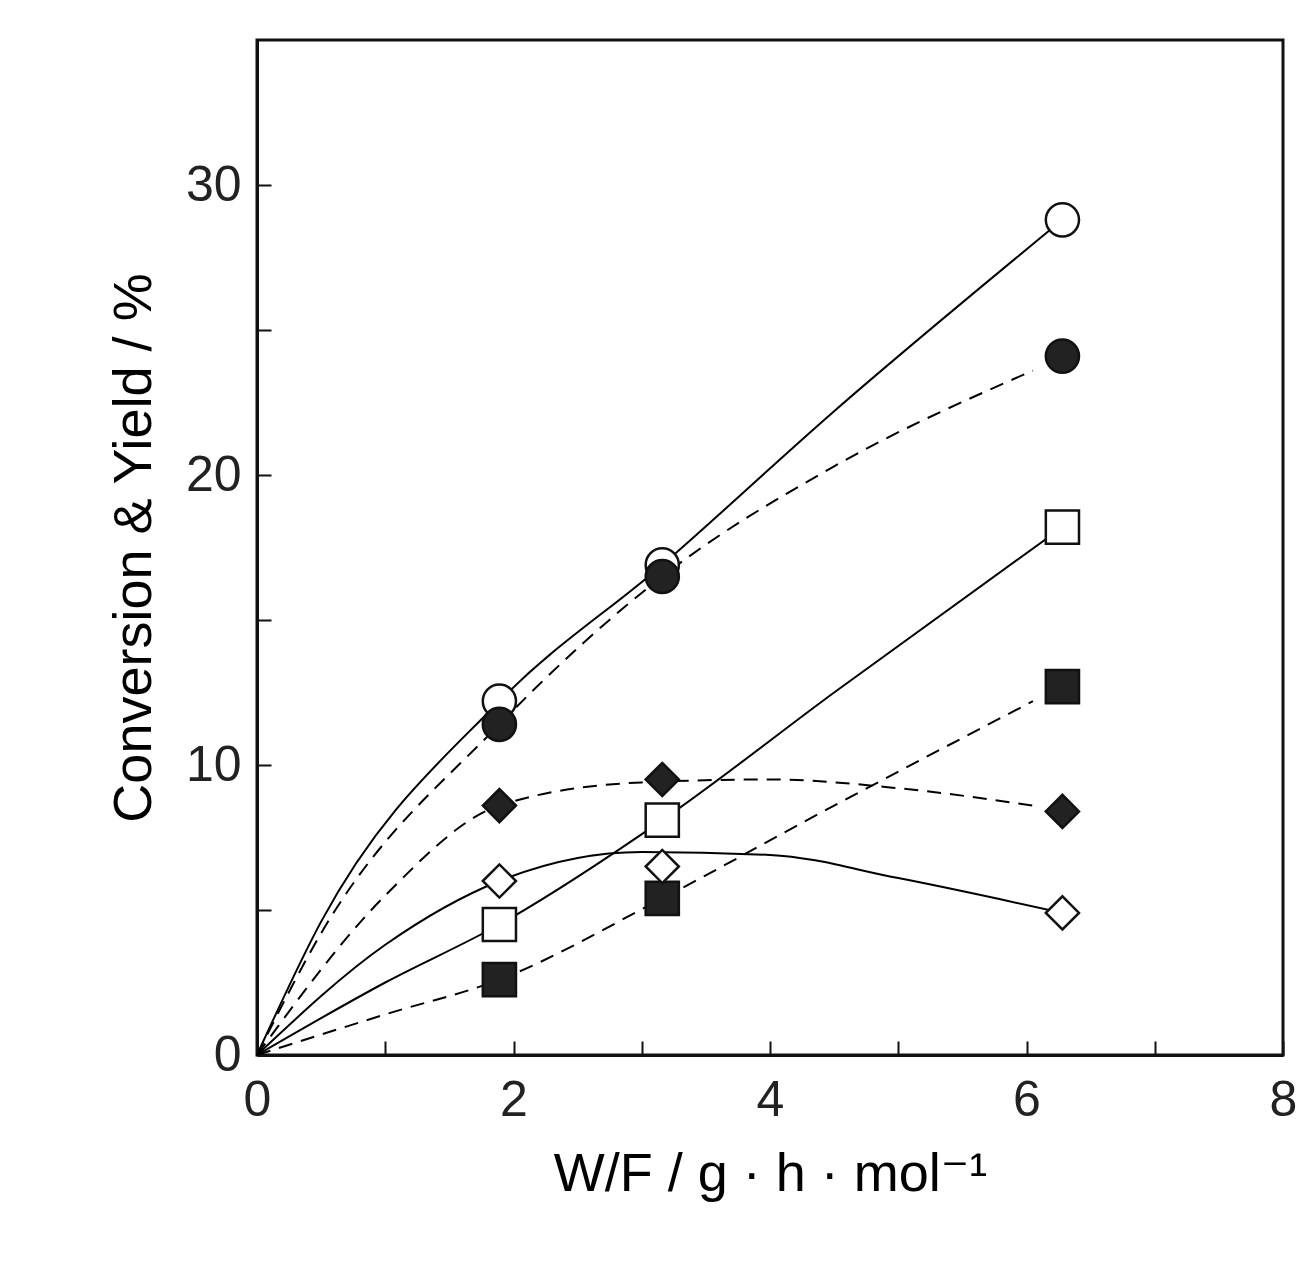  Describe the element at coordinates (1027, 1098) in the screenshot. I see `x-tick-label: 6` at that location.